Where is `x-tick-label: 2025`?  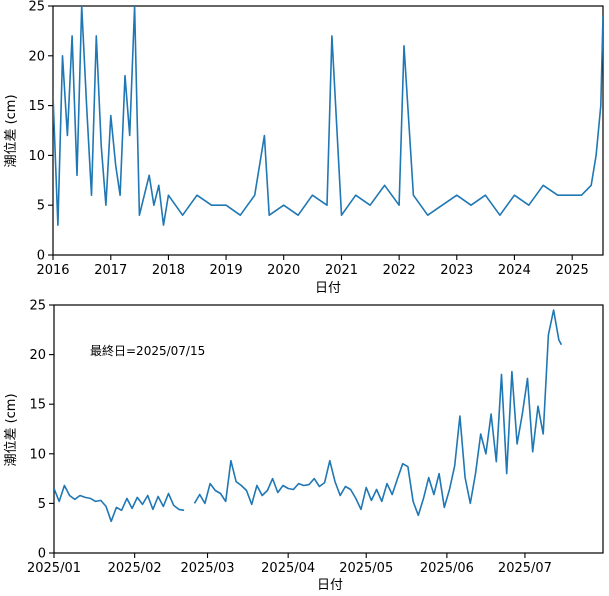
x-tick-label: 2025 is located at coordinates (572, 270).